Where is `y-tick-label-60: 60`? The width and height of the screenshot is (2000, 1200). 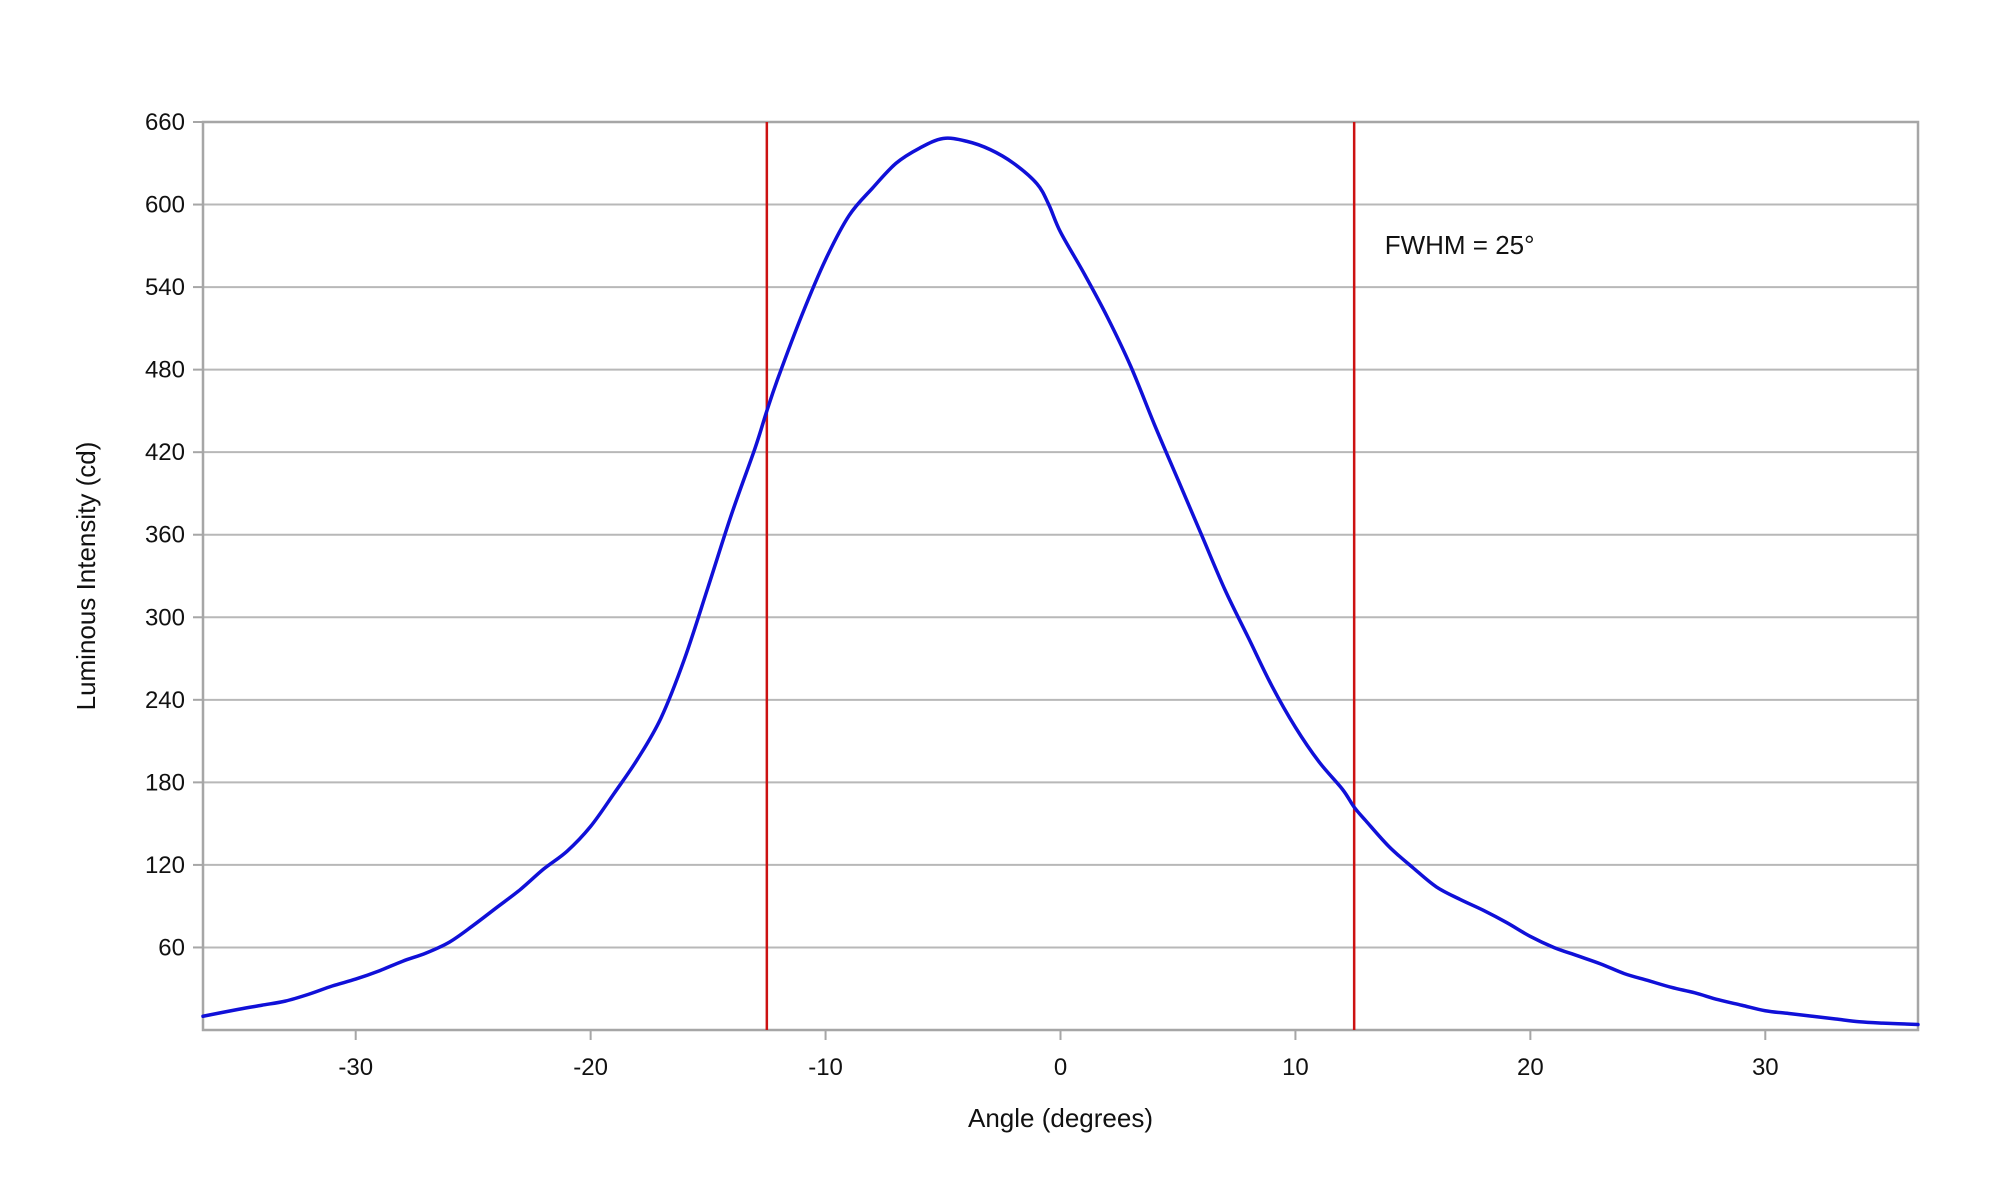
y-tick-label-60: 60 is located at coordinates (171, 947).